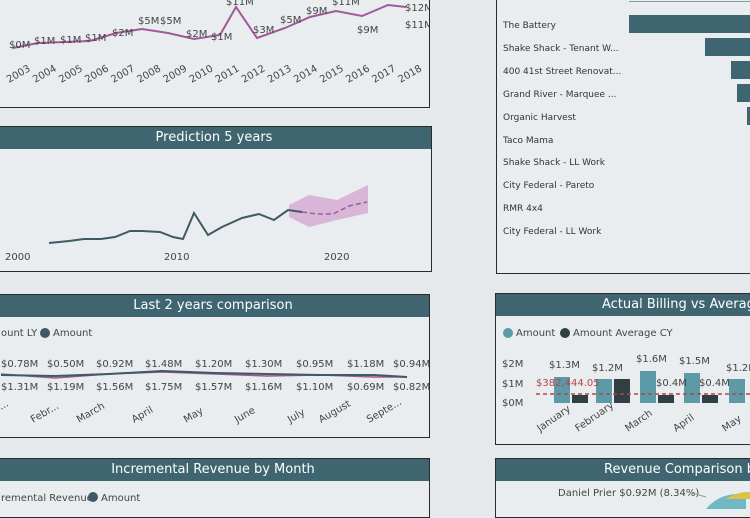  I want to click on billing-item: RMR 4x4, so click(523, 209).